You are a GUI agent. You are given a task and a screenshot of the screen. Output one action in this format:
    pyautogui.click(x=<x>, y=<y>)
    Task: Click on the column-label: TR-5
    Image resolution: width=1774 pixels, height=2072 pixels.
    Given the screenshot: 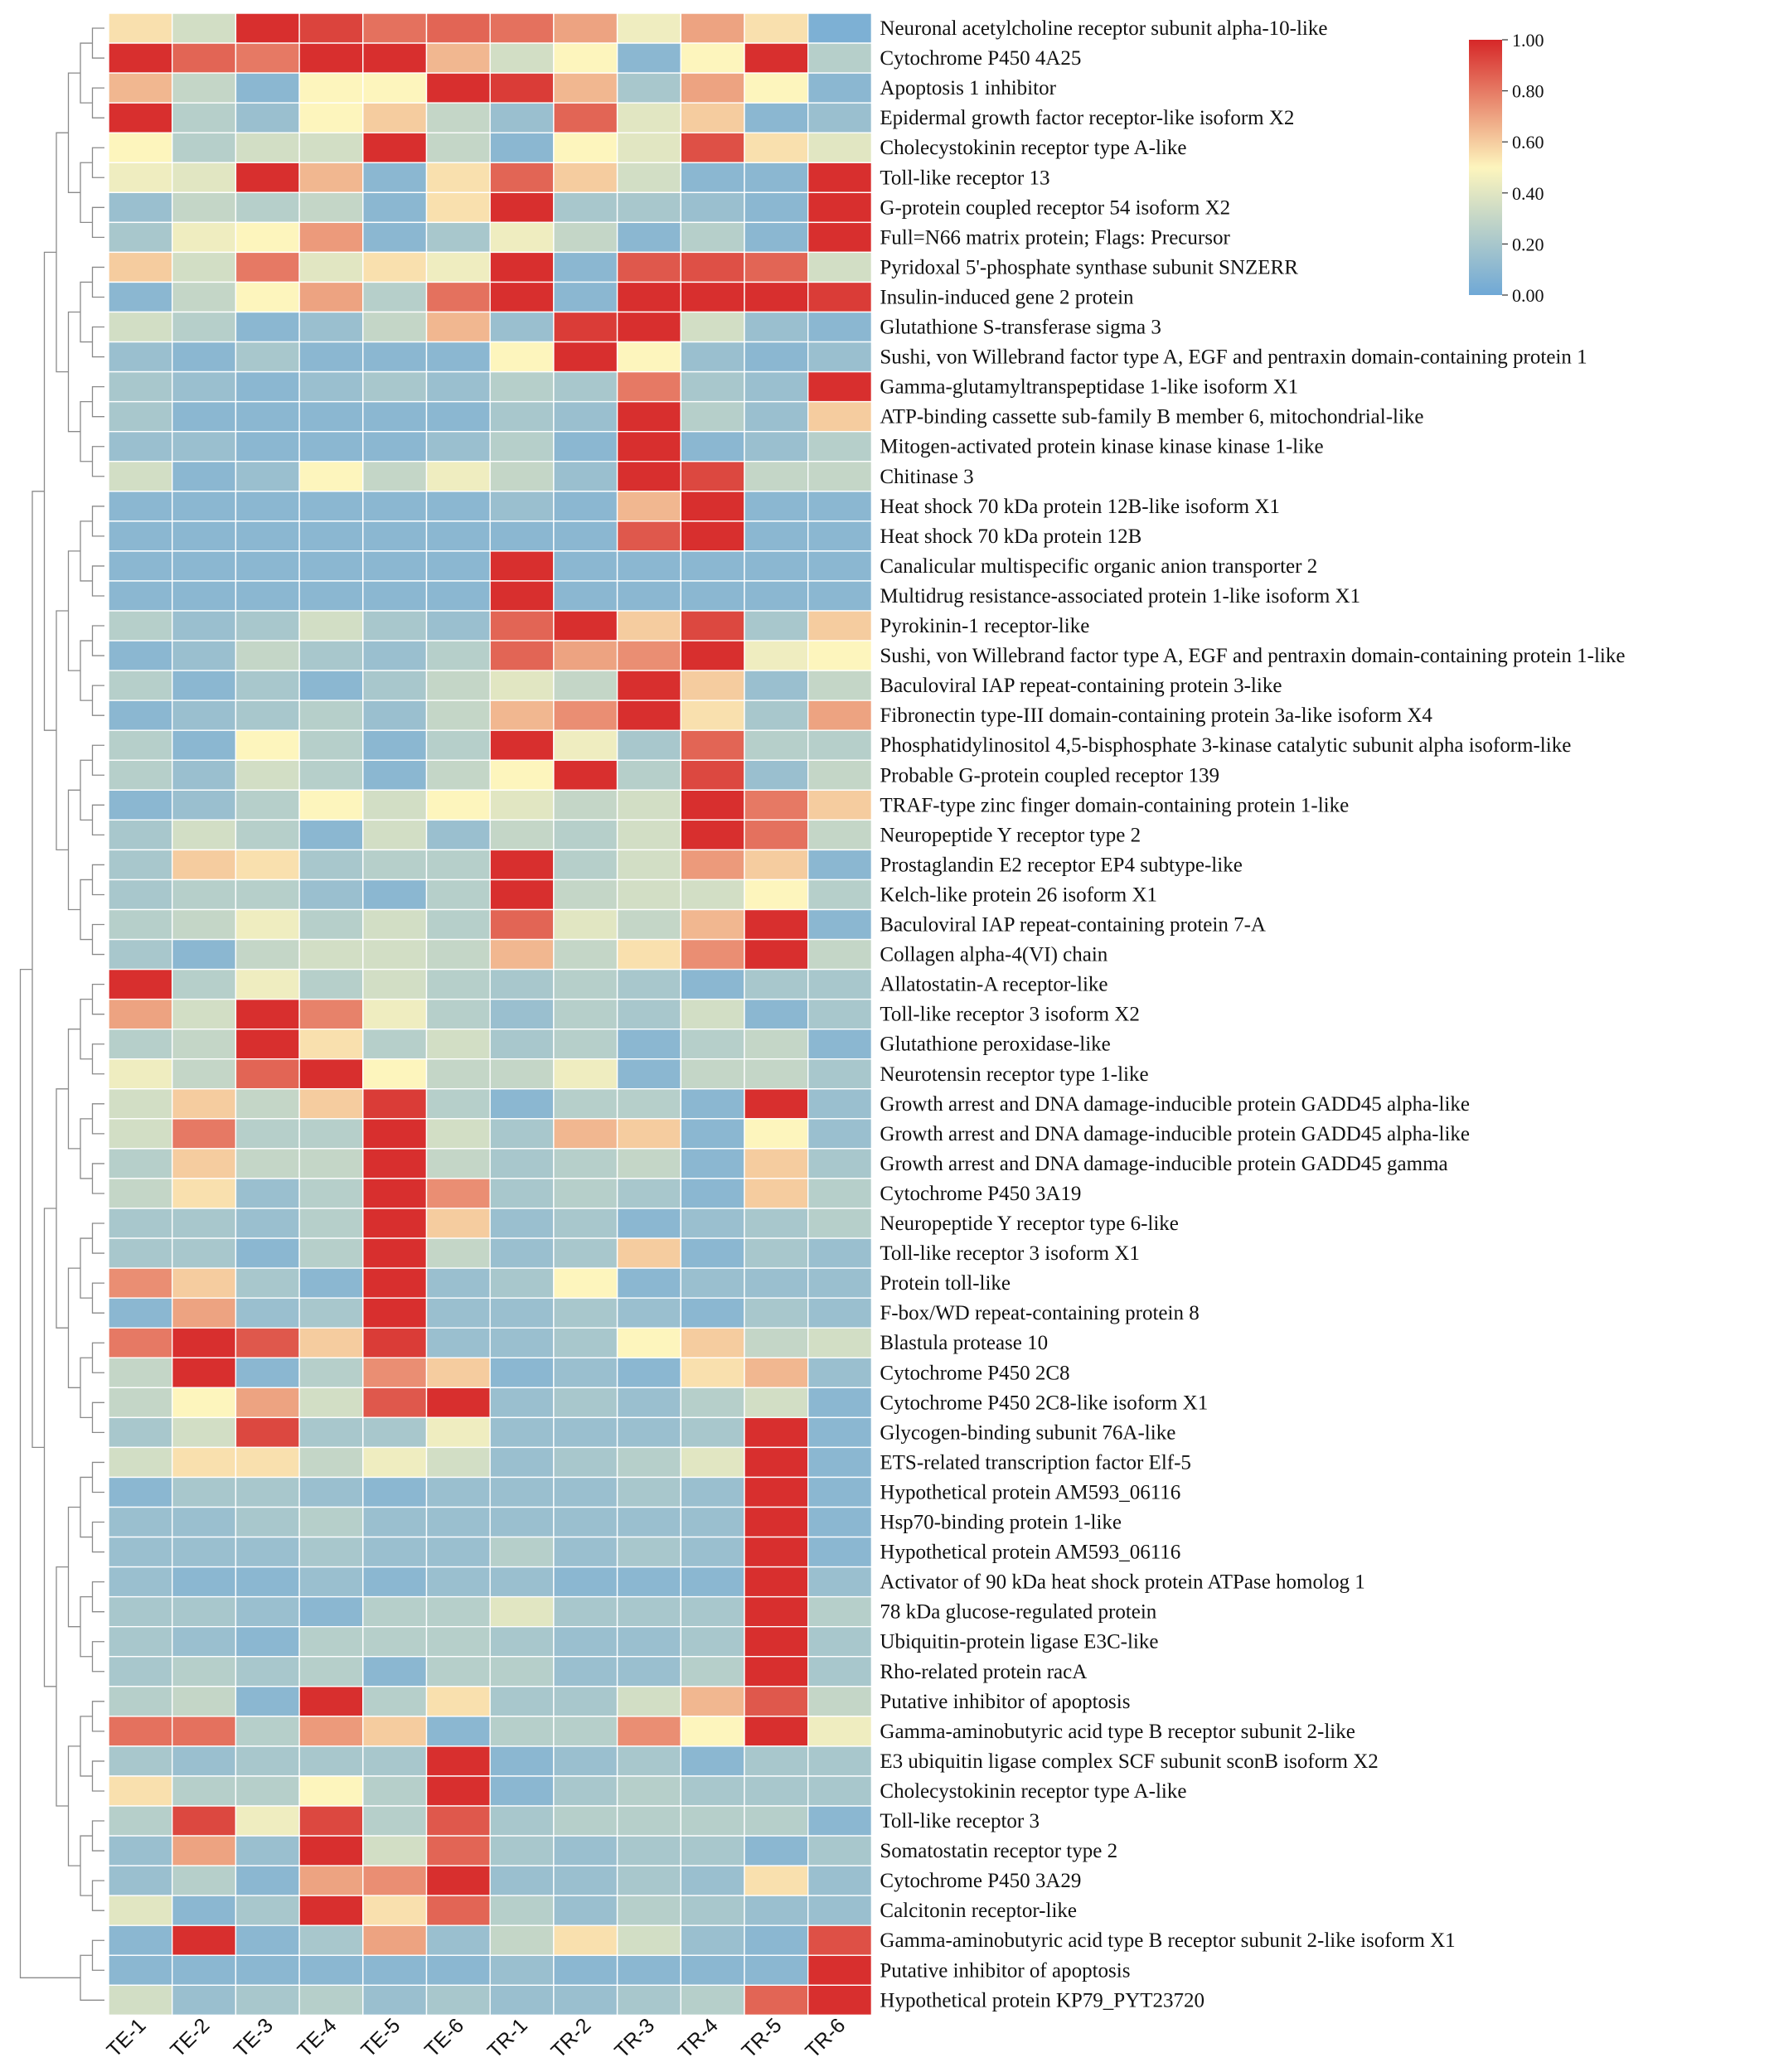 What is the action you would take?
    pyautogui.click(x=762, y=2038)
    